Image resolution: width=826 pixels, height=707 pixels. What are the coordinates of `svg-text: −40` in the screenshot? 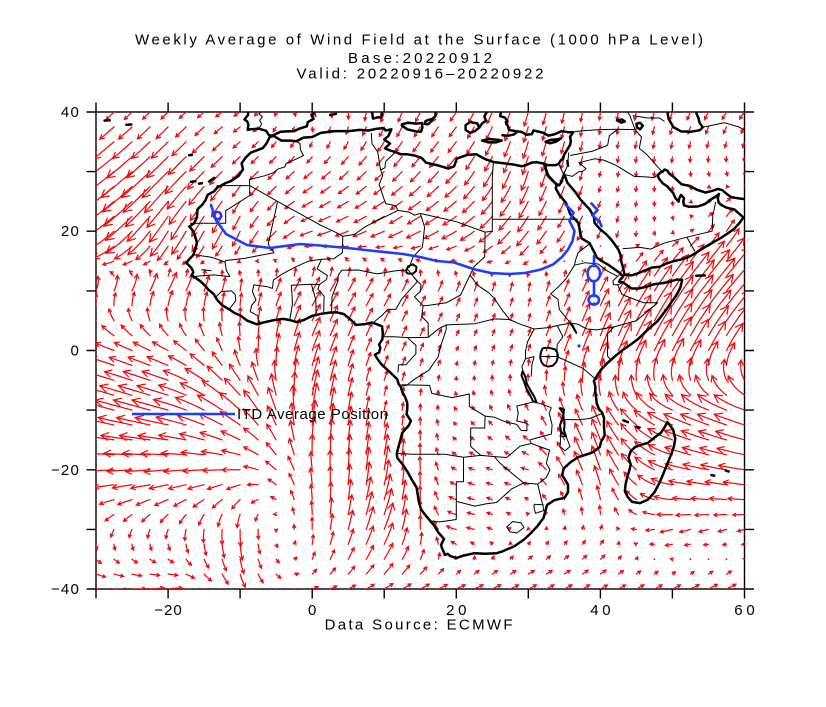 It's located at (65, 589).